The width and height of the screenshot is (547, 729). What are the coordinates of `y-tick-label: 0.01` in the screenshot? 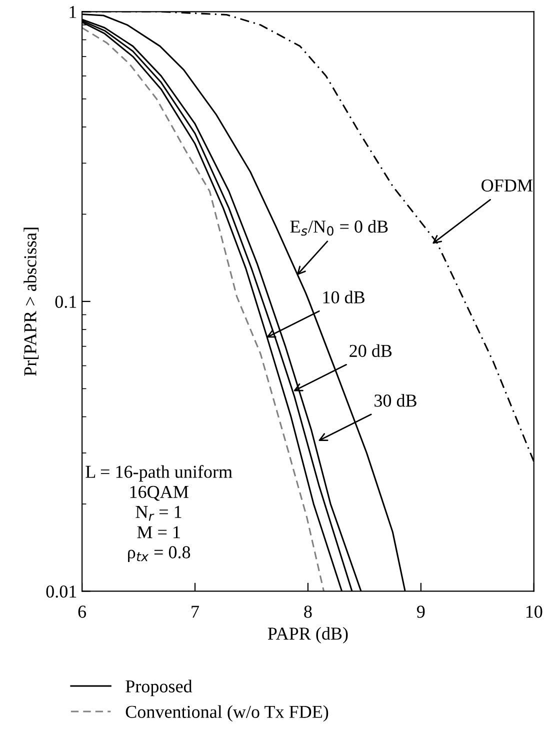 It's located at (61, 591).